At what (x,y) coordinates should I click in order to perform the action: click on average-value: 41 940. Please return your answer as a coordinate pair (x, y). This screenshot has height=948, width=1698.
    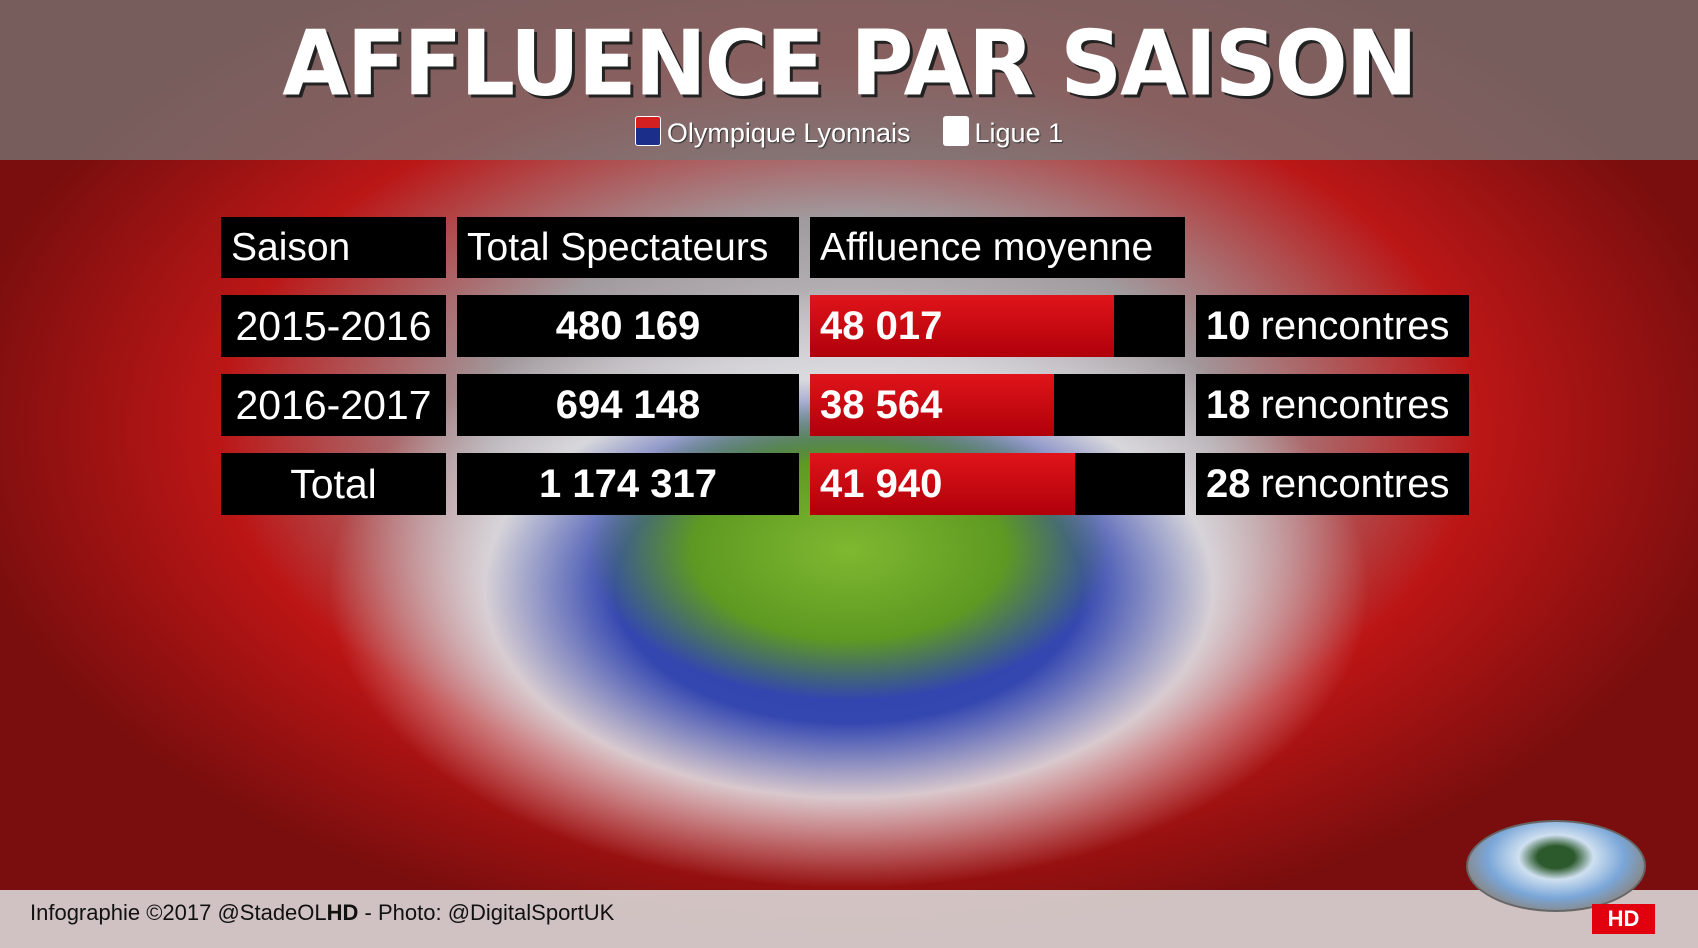
    Looking at the image, I should click on (881, 483).